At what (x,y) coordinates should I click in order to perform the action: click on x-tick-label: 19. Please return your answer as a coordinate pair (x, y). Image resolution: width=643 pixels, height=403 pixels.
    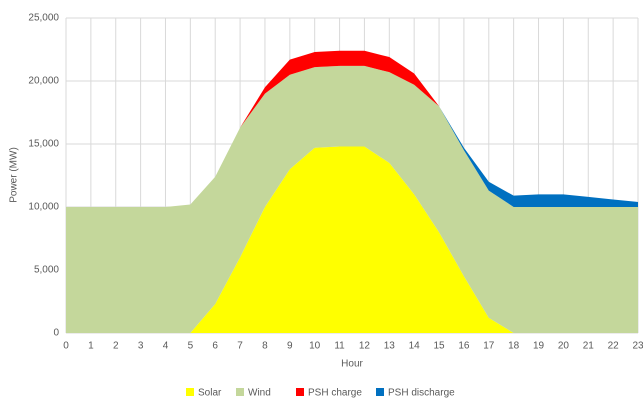
    Looking at the image, I should click on (539, 346).